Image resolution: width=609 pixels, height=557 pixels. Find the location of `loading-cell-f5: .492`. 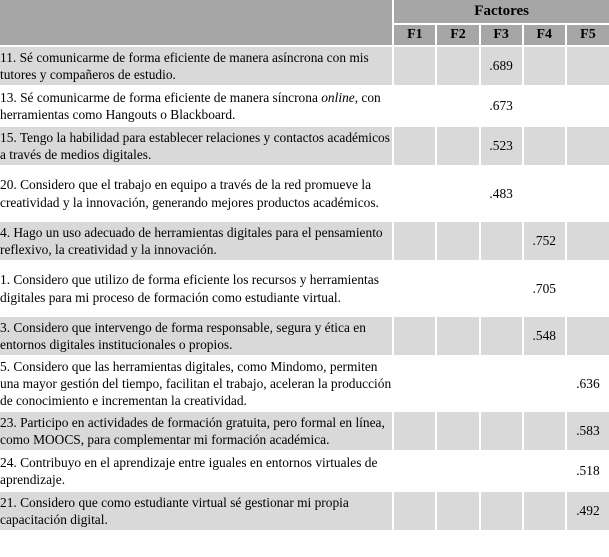

loading-cell-f5: .492 is located at coordinates (586, 511).